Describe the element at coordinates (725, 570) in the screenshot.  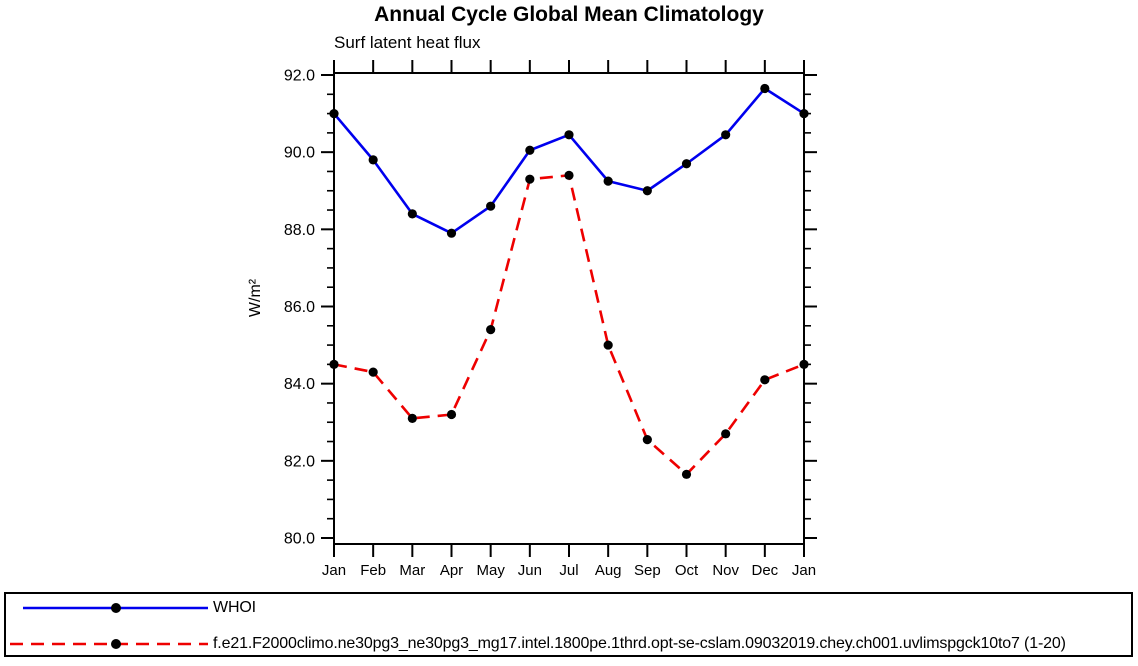
I see `x-tick-label: Nov` at that location.